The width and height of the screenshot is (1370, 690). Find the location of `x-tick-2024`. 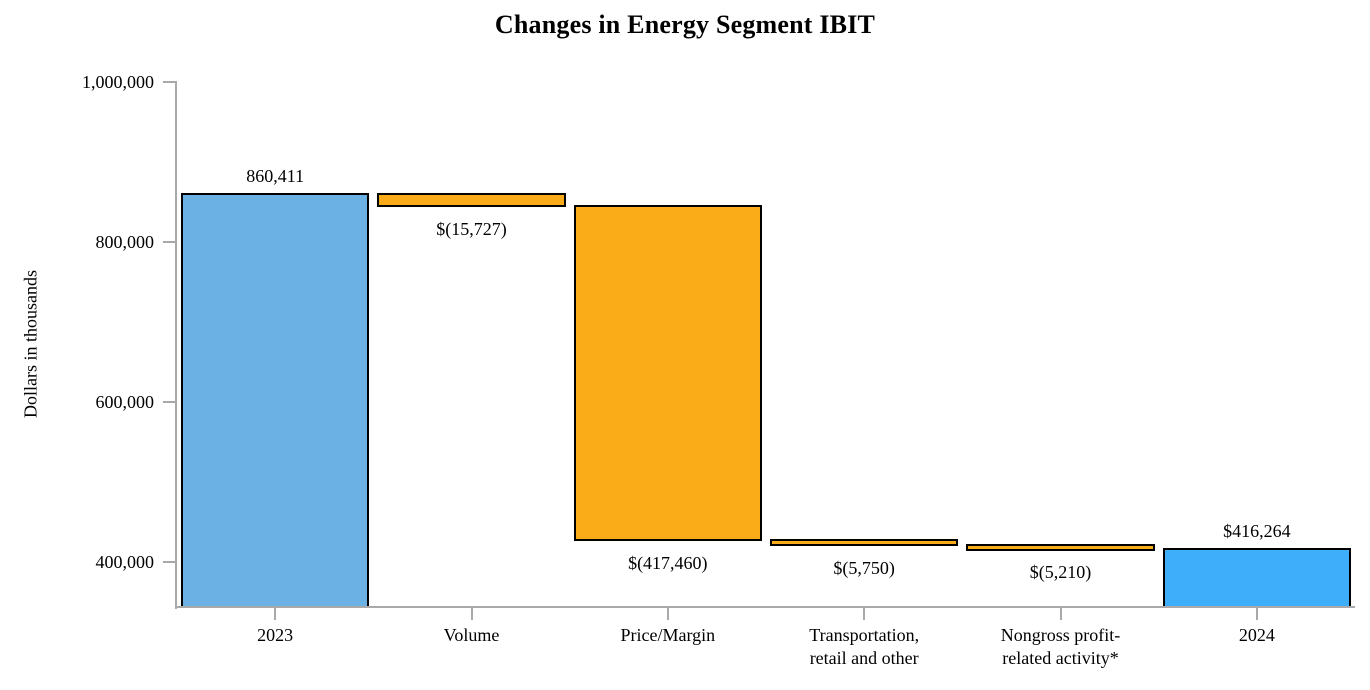

x-tick-2024 is located at coordinates (1256, 613).